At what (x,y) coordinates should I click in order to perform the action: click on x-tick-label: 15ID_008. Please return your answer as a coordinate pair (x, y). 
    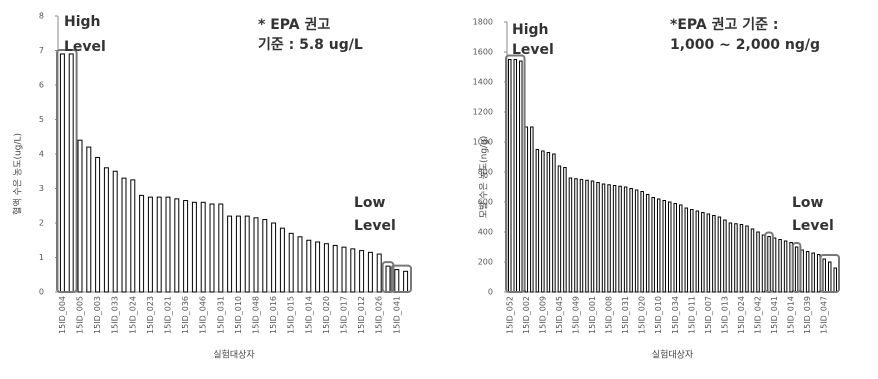
    Looking at the image, I should click on (609, 315).